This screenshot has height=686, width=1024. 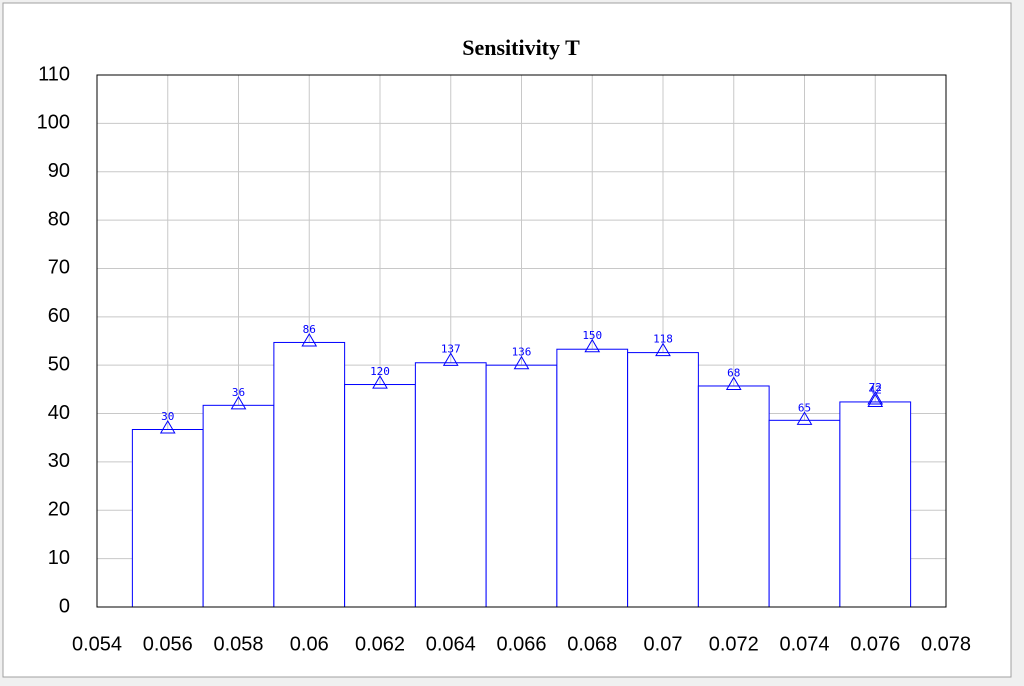 What do you see at coordinates (380, 644) in the screenshot?
I see `x-tick-label: 0.062` at bounding box center [380, 644].